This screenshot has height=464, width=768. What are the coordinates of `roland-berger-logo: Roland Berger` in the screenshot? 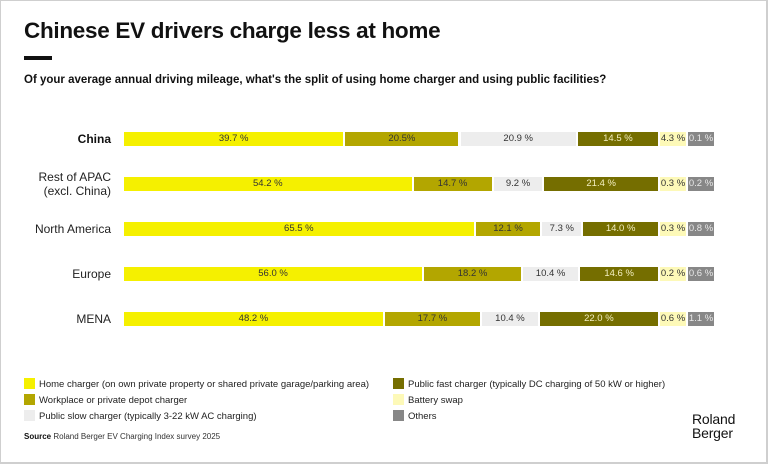 It's located at (713, 426).